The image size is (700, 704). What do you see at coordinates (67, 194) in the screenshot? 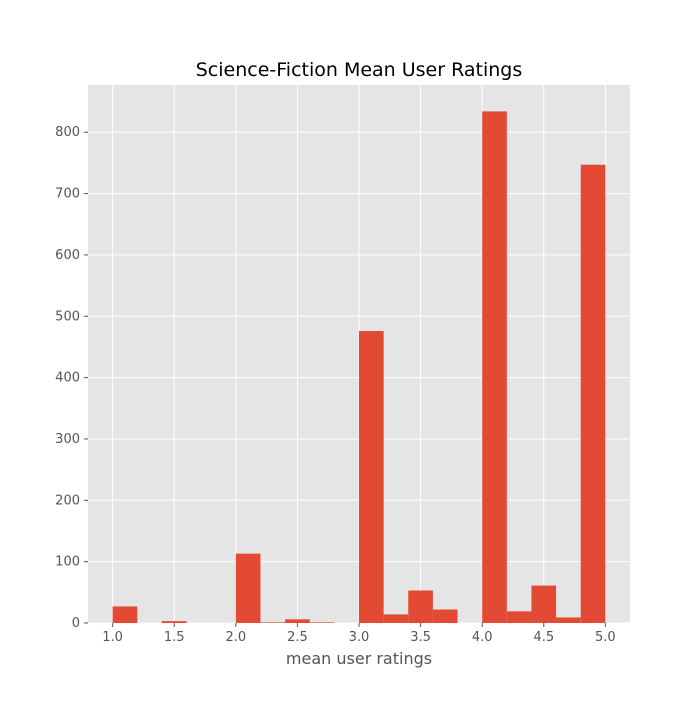
I see `y-tick-label: 700` at bounding box center [67, 194].